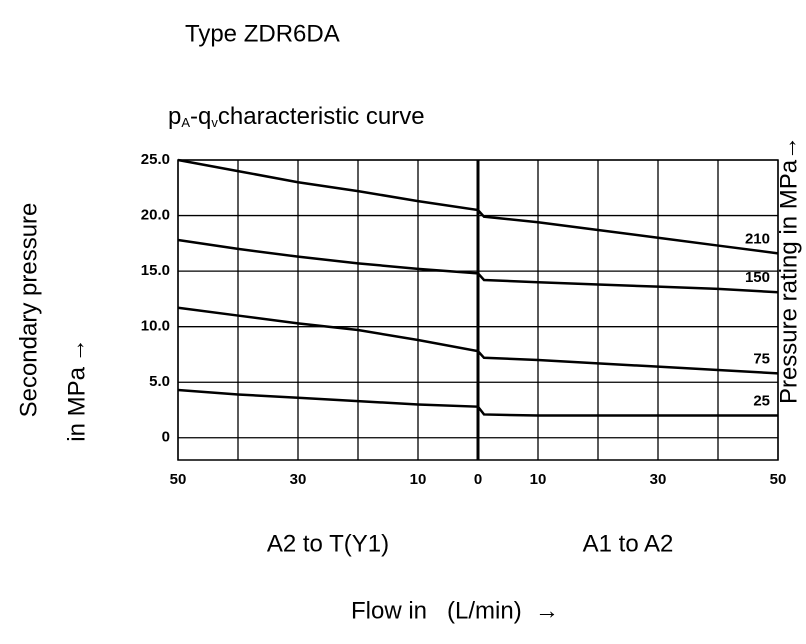 This screenshot has width=806, height=644. Describe the element at coordinates (761, 358) in the screenshot. I see `series-label: 75` at that location.